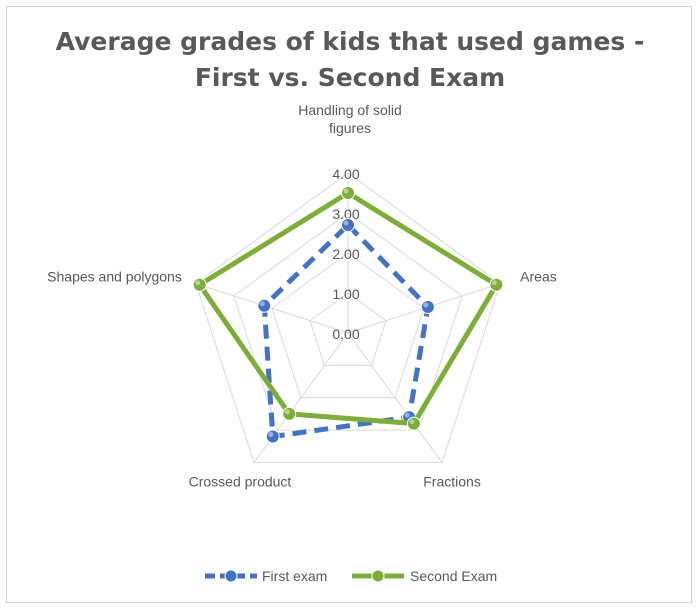 The image size is (700, 609). Describe the element at coordinates (351, 576) in the screenshot. I see `legend: First exam Second Exam` at that location.